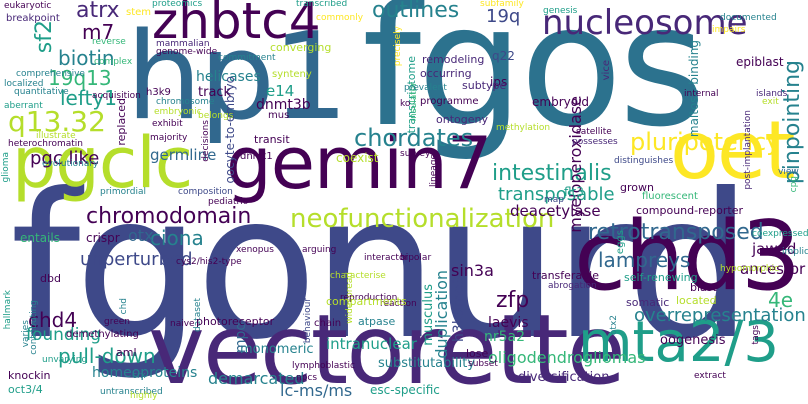 This screenshot has width=808, height=404. What do you see at coordinates (705, 142) in the screenshot?
I see `word-pluripotency: pluripotency` at bounding box center [705, 142].